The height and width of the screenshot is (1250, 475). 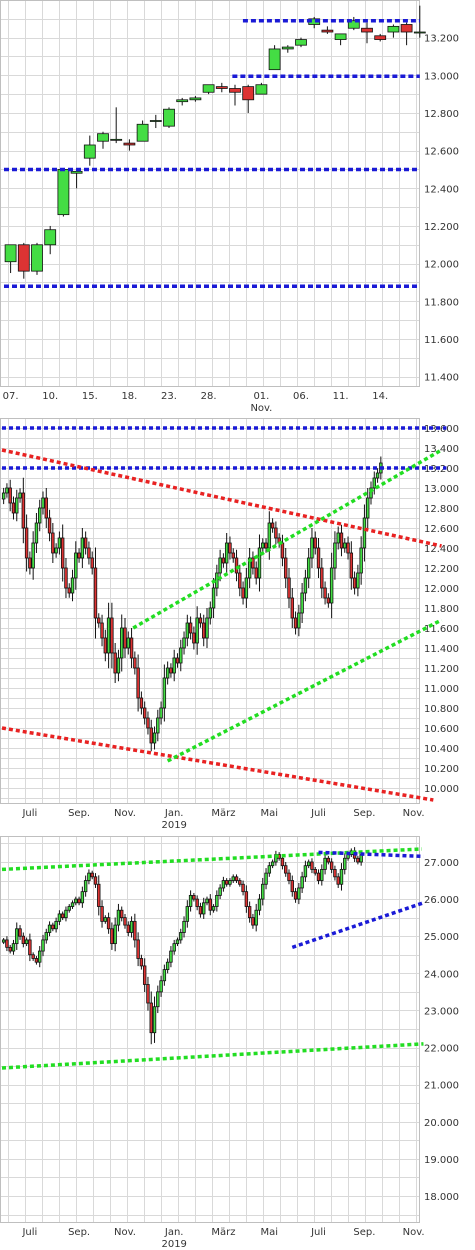 What do you see at coordinates (441, 649) in the screenshot?
I see `y-tick-label: 11.400` at bounding box center [441, 649].